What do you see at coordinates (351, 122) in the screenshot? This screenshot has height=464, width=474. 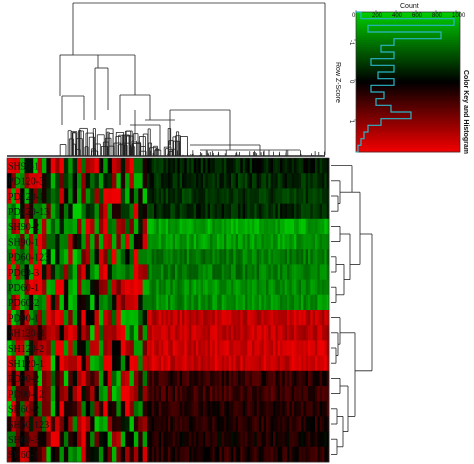 I see `zscore-tick-label: 1` at bounding box center [351, 122].